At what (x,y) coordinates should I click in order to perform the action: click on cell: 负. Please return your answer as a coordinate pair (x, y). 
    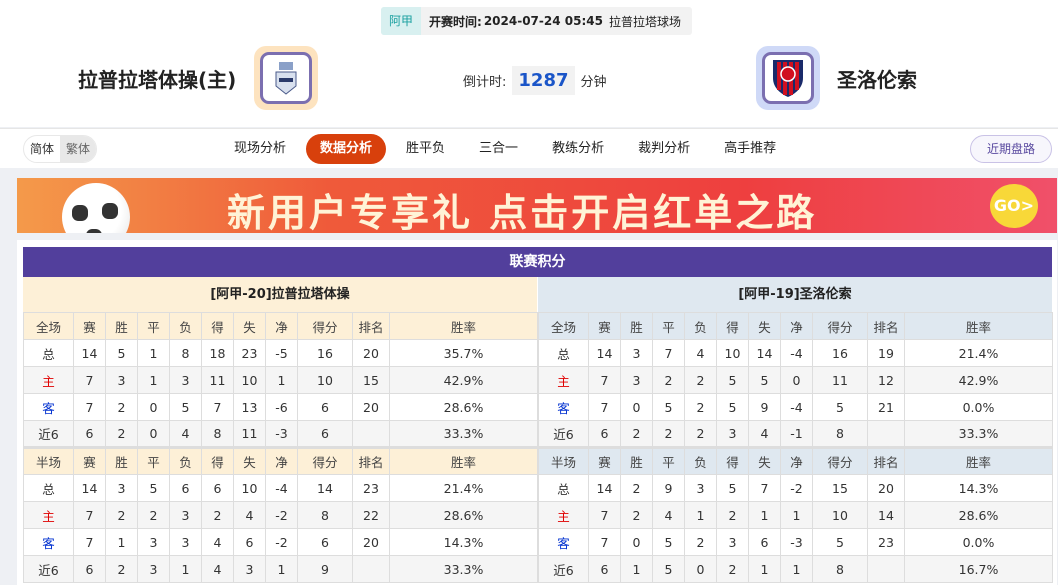
    Looking at the image, I should click on (700, 460).